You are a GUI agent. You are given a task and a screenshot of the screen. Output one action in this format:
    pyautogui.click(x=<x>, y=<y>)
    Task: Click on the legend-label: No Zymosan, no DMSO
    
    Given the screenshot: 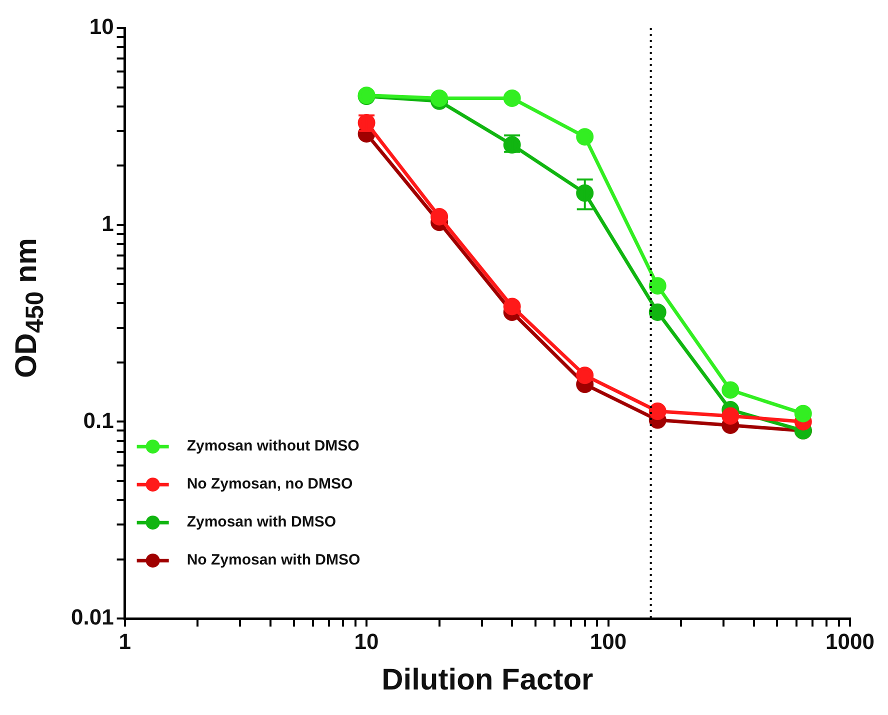 What is the action you would take?
    pyautogui.click(x=269, y=484)
    